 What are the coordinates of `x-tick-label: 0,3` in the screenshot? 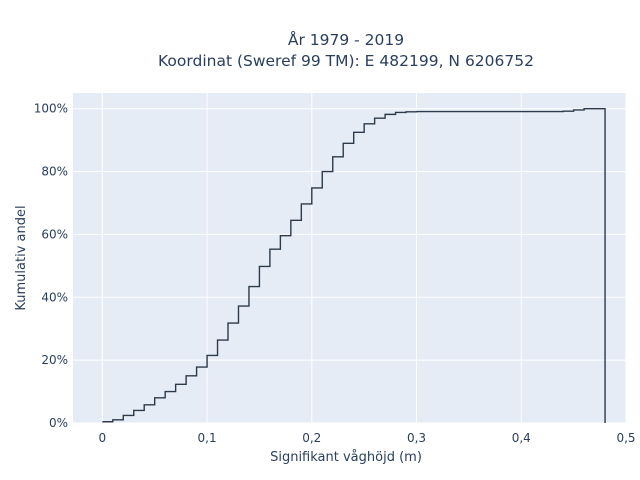 It's located at (416, 438).